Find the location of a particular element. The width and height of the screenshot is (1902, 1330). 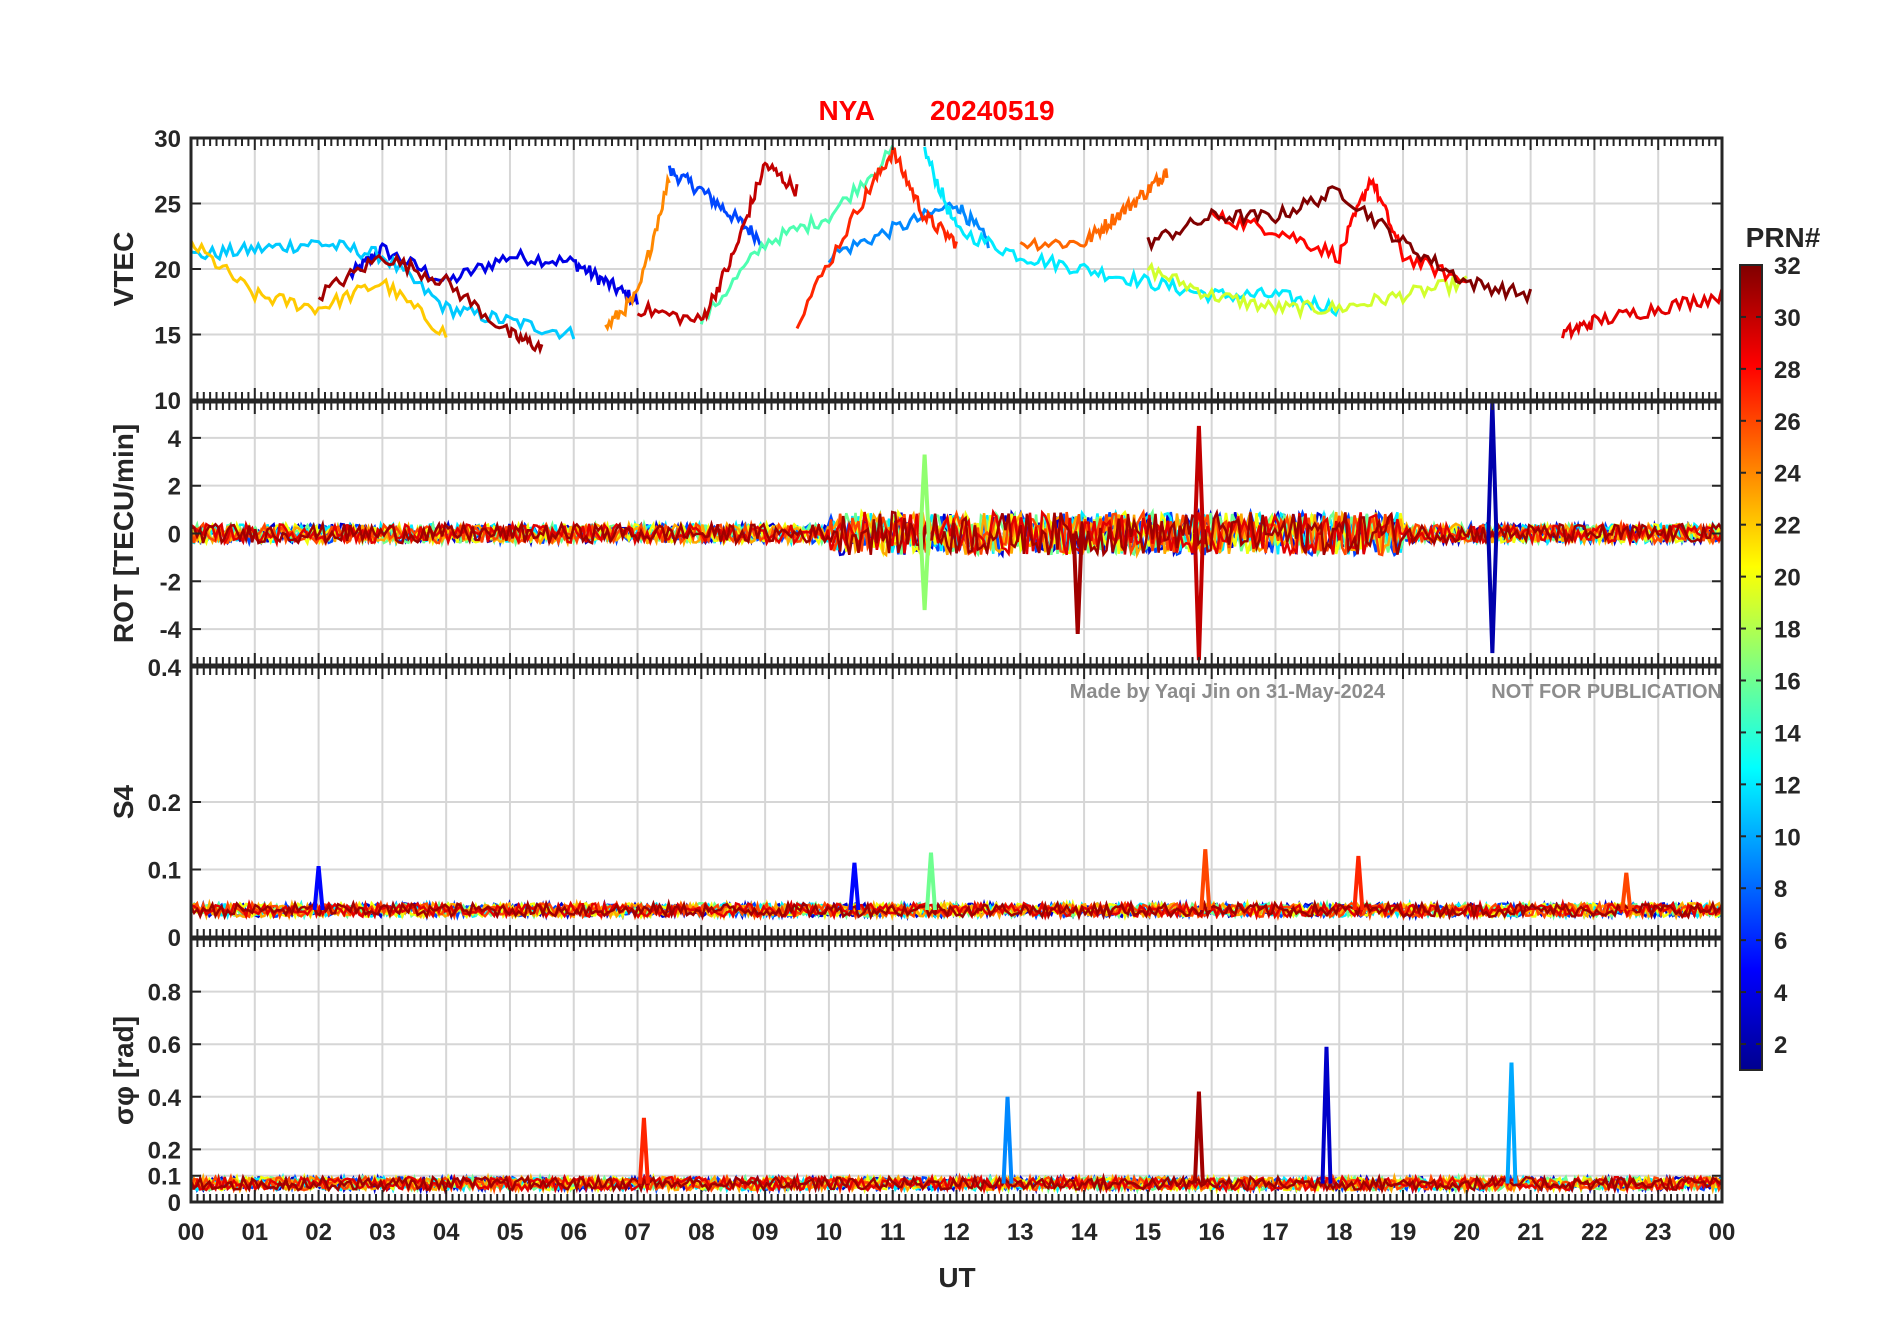

watermark-notice: NOT FOR PUBLICATION is located at coordinates (1606, 692).